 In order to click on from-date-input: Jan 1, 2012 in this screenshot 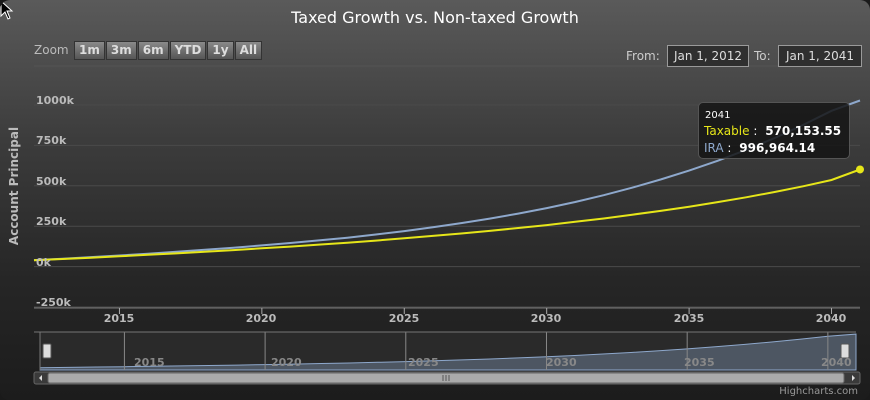, I will do `click(708, 56)`.